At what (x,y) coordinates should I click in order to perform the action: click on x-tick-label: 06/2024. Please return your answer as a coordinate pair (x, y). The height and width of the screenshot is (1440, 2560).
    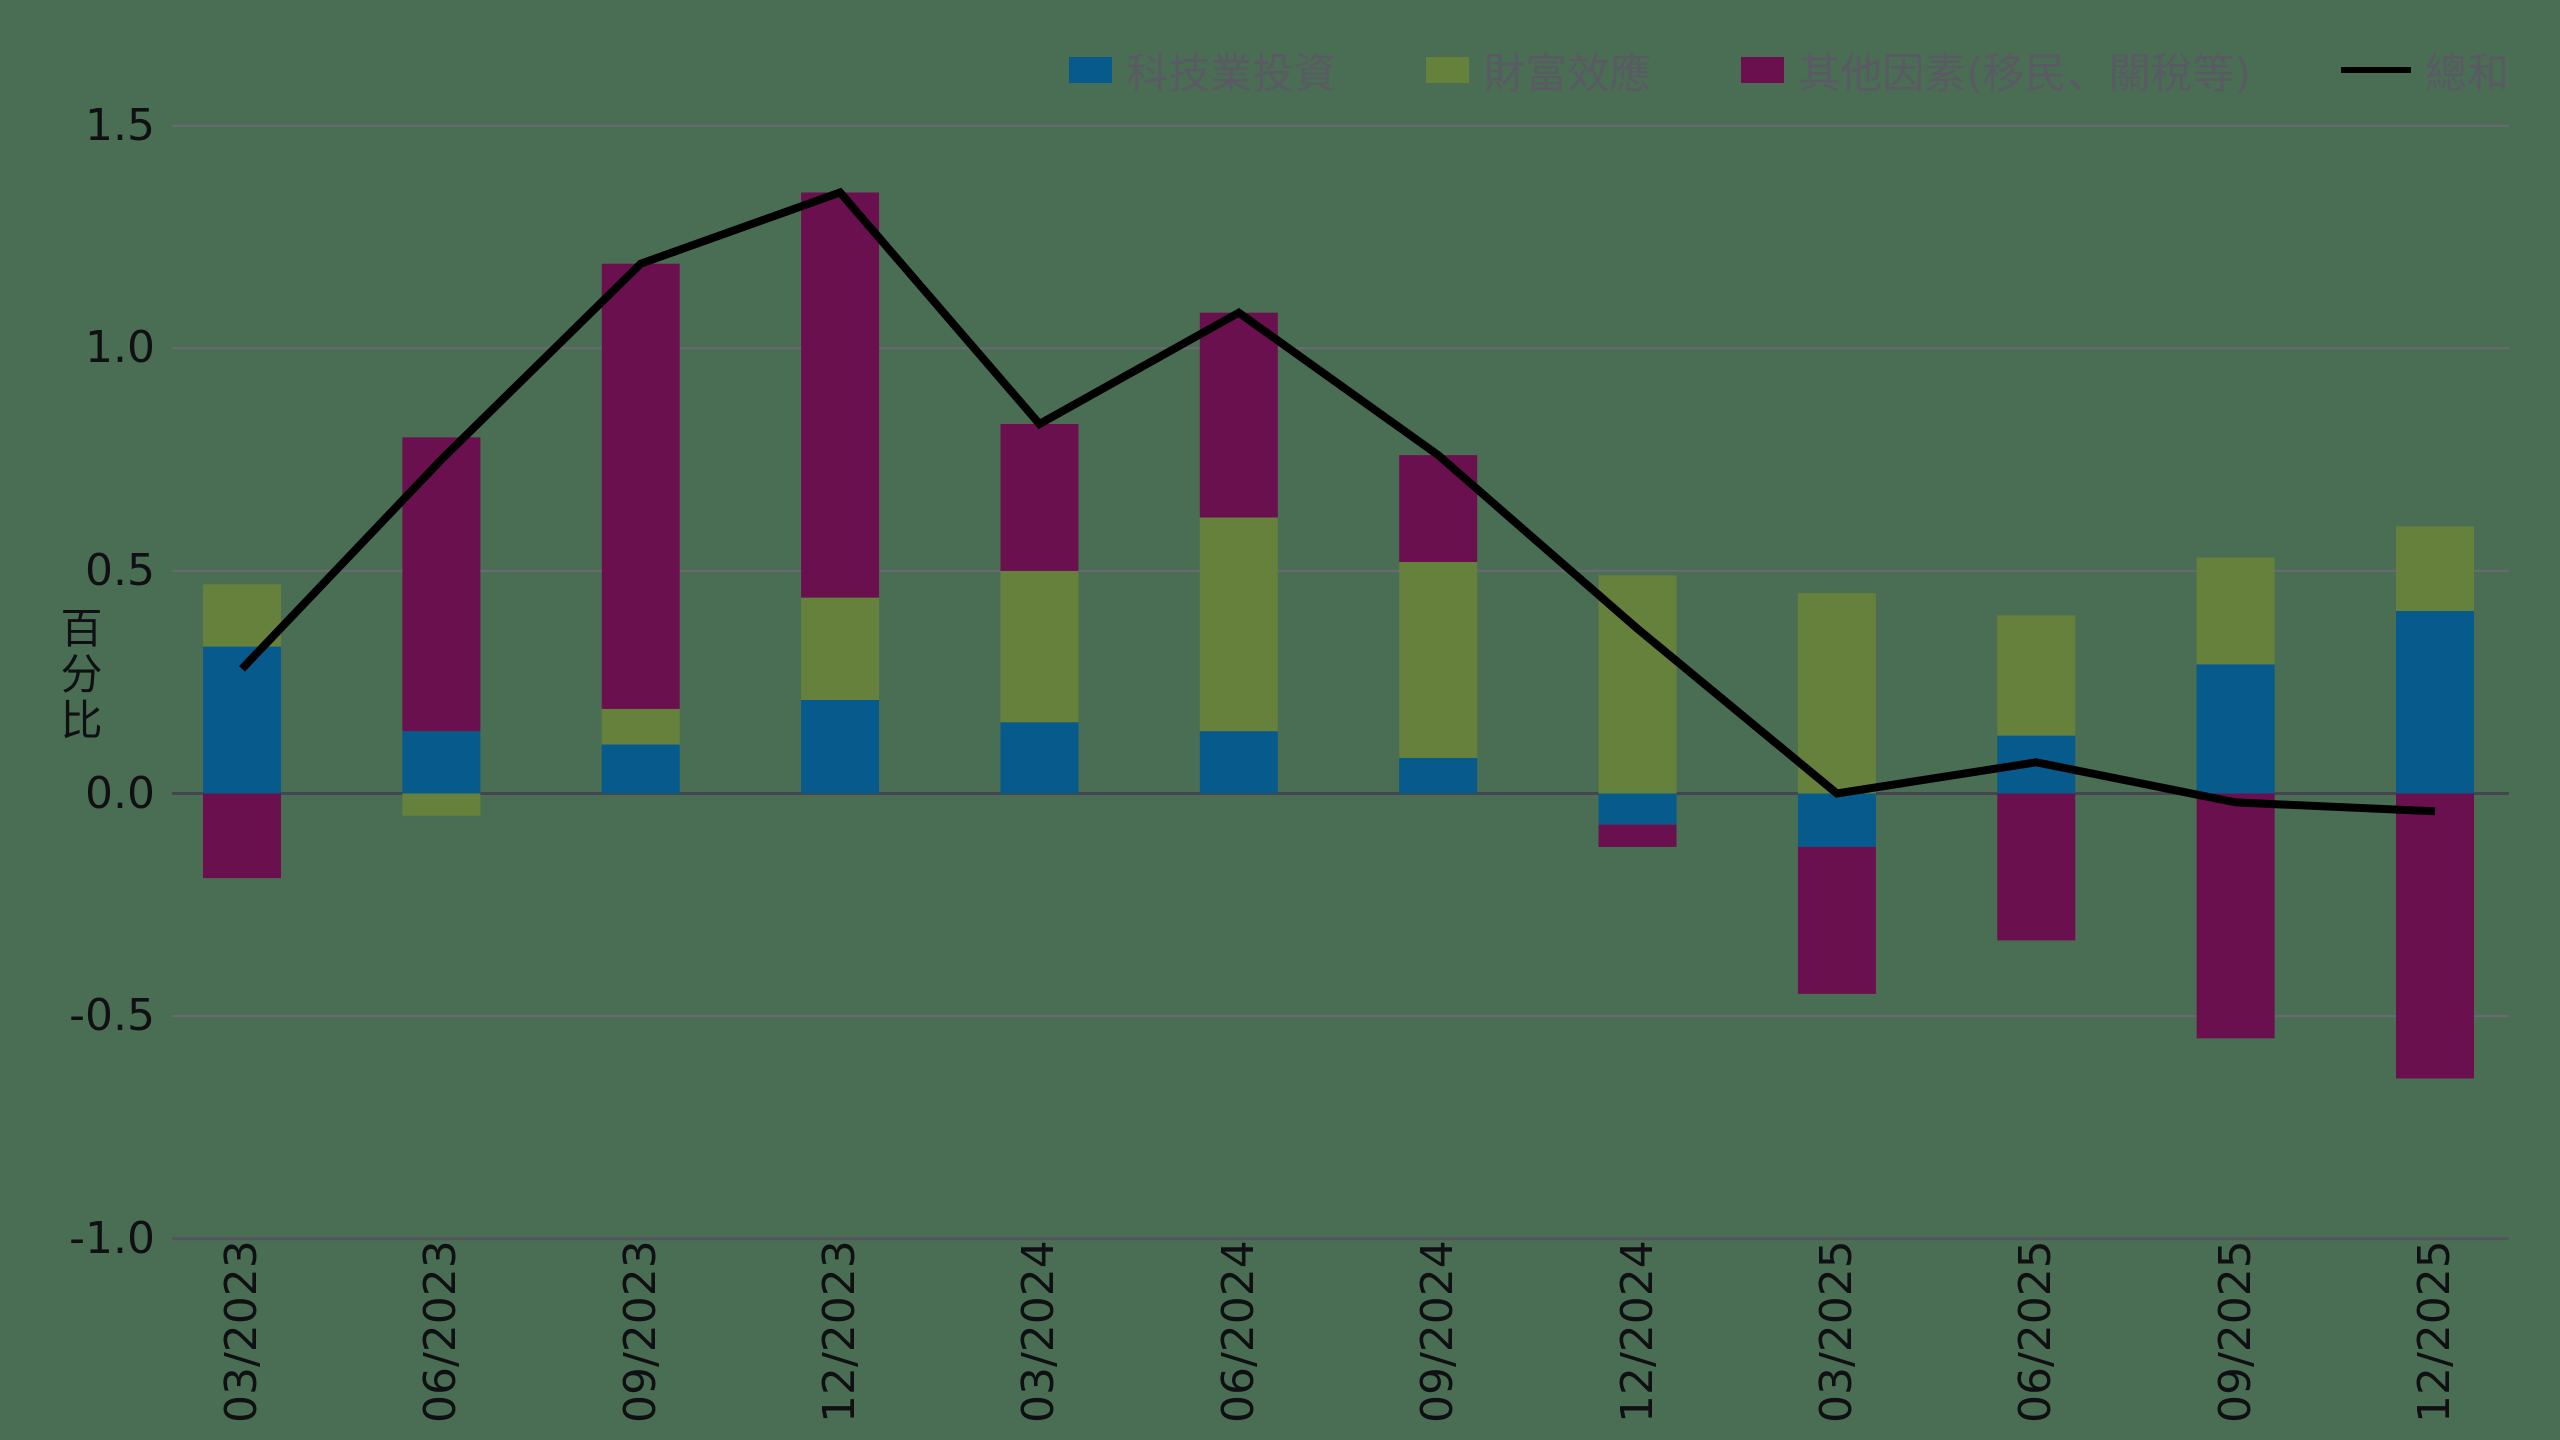
    Looking at the image, I should click on (1238, 1331).